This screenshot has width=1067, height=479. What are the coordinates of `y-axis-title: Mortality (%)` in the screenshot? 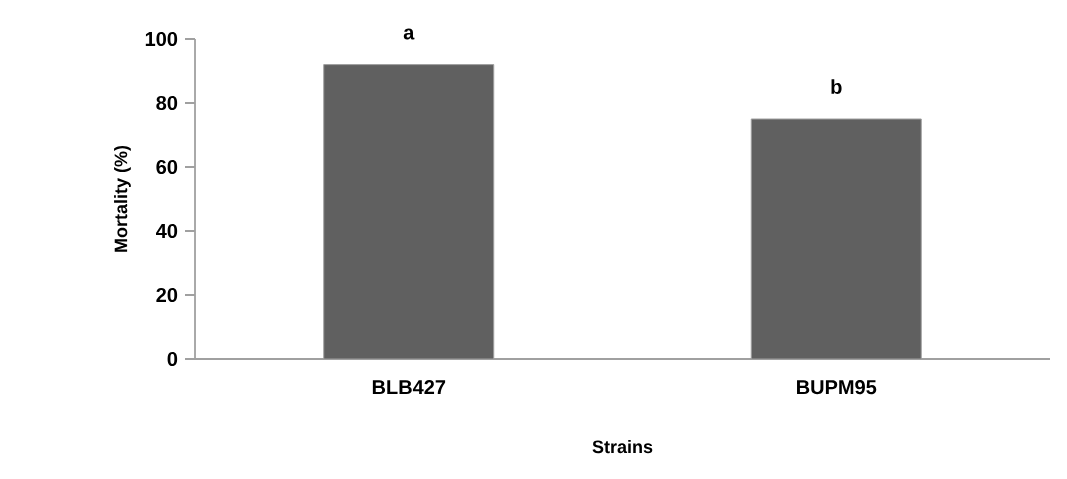 It's located at (122, 198).